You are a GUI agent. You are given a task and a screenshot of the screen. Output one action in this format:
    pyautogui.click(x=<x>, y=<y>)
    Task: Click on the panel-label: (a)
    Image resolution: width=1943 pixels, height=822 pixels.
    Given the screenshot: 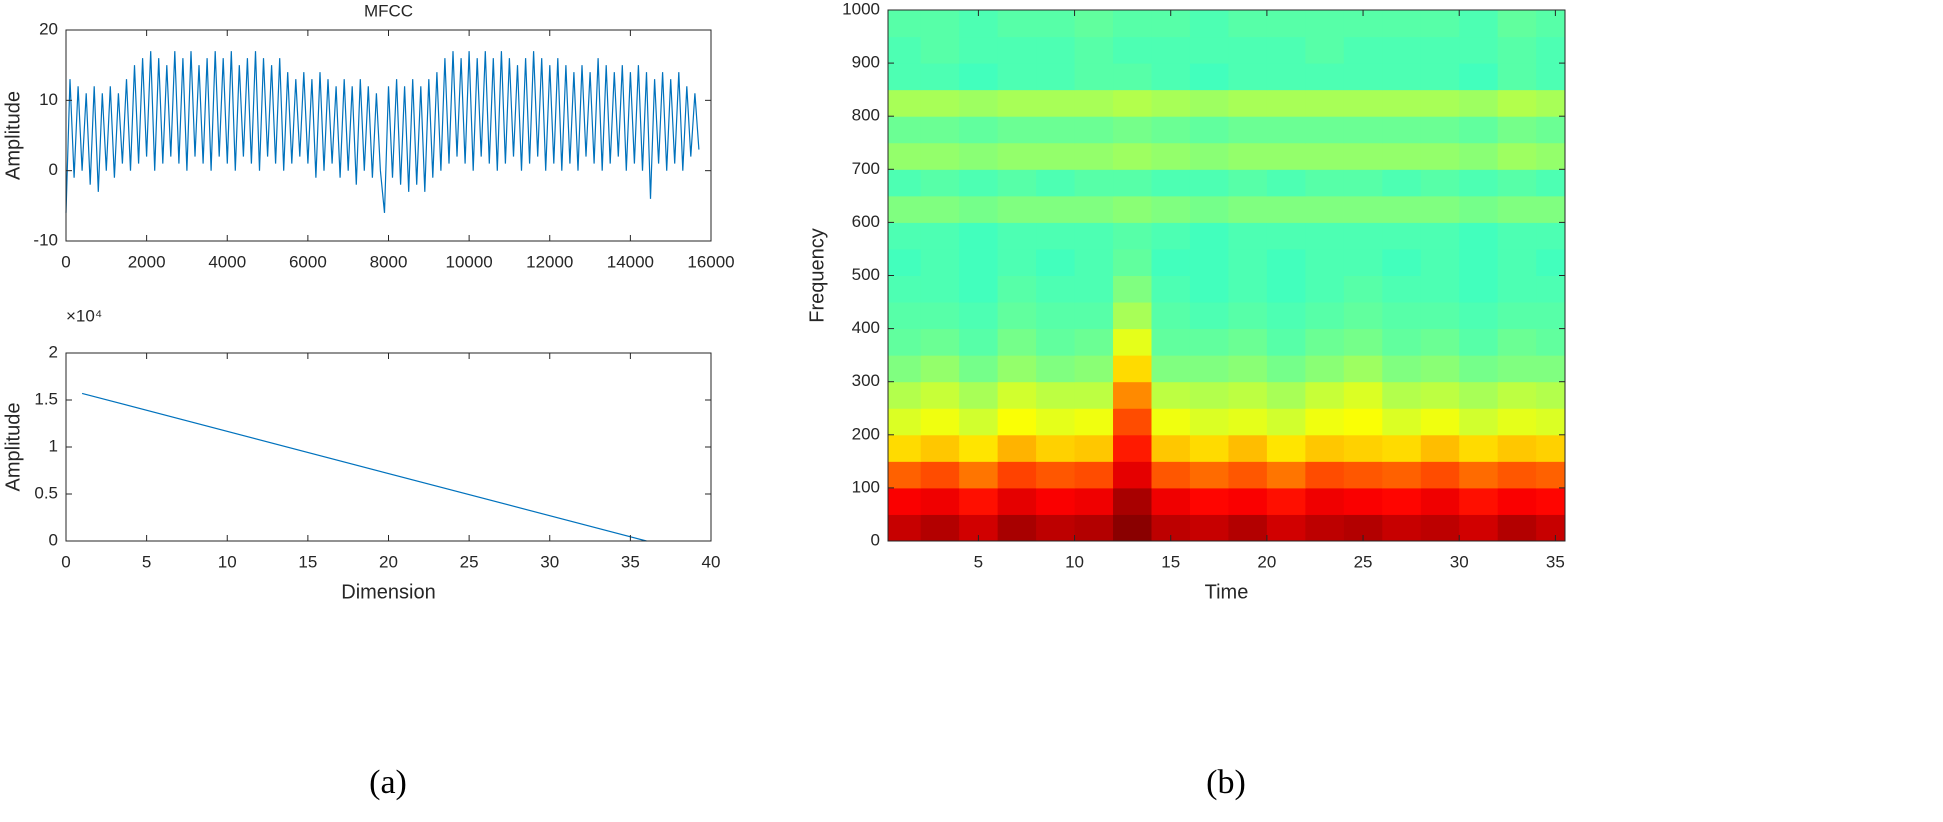 What is the action you would take?
    pyautogui.click(x=388, y=782)
    